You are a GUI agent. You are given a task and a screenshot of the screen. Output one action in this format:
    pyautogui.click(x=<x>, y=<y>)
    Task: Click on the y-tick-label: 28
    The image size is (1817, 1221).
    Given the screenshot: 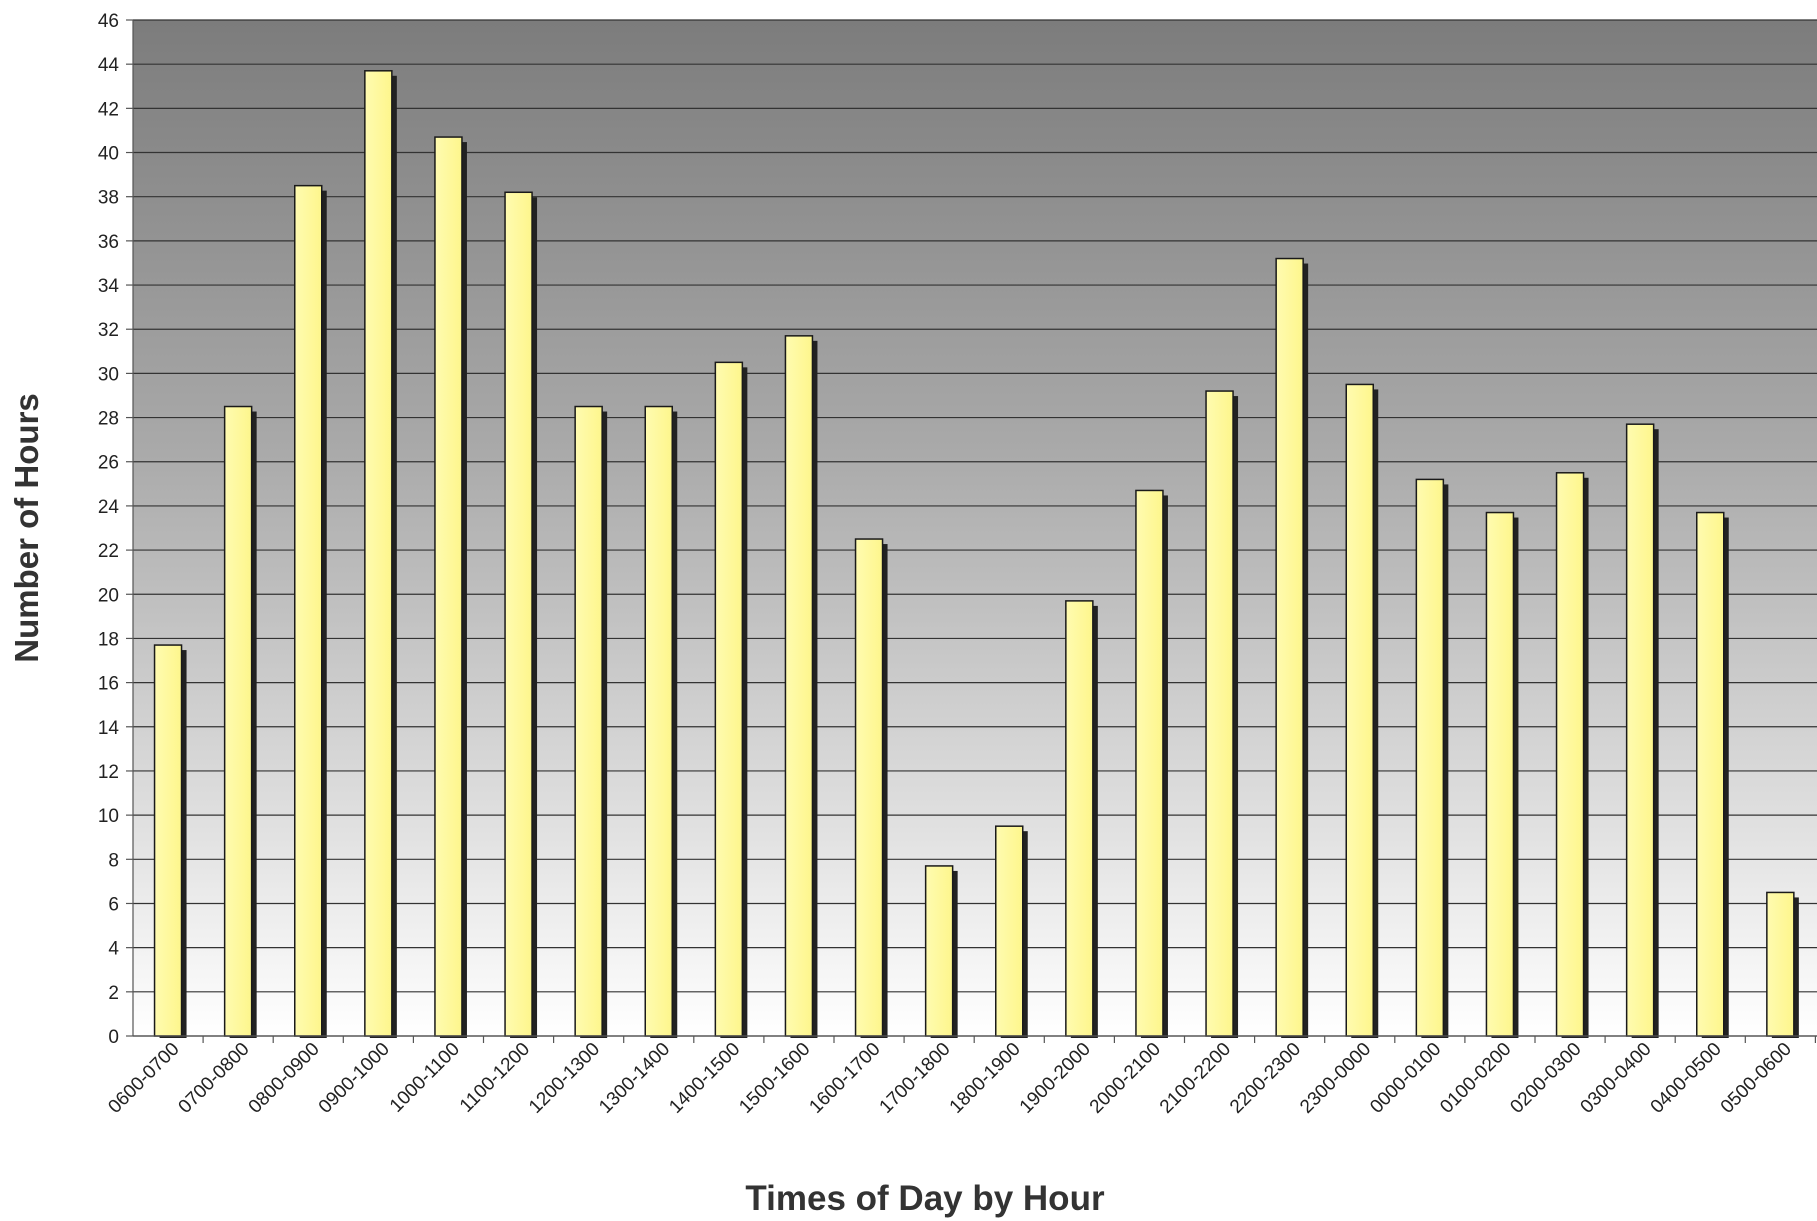 What is the action you would take?
    pyautogui.click(x=108, y=419)
    